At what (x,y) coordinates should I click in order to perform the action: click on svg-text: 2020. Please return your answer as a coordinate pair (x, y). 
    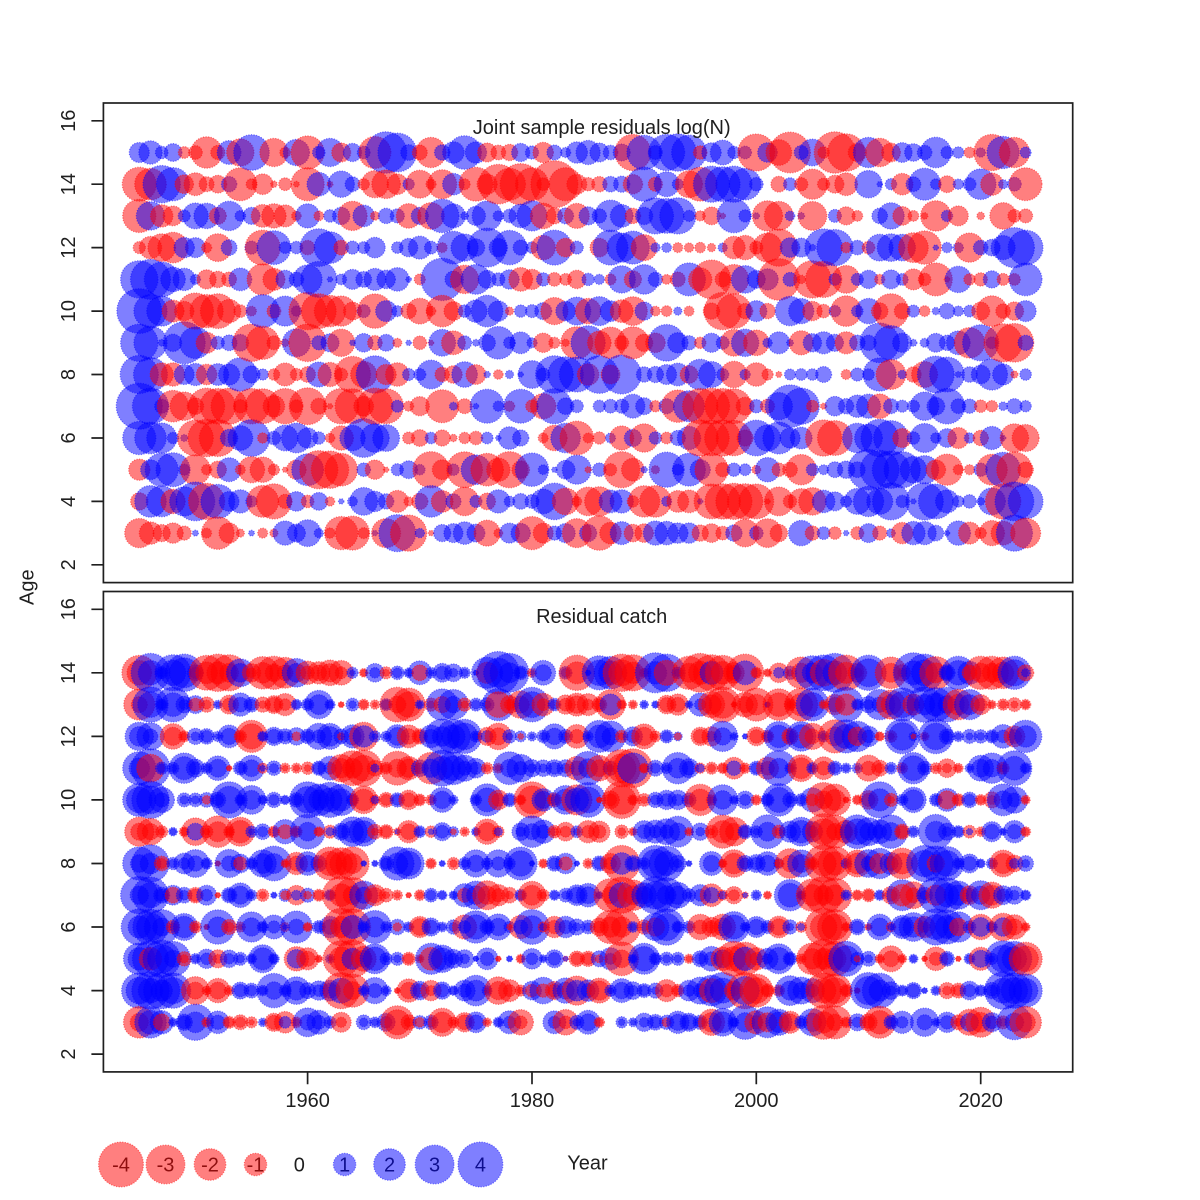
    Looking at the image, I should click on (980, 1101).